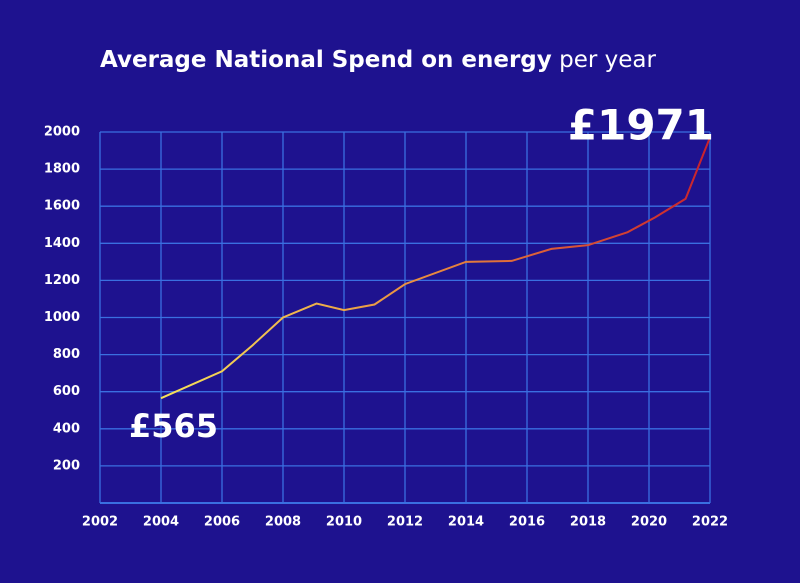 The image size is (800, 583). Describe the element at coordinates (649, 522) in the screenshot. I see `x-tick-label: 2020` at that location.